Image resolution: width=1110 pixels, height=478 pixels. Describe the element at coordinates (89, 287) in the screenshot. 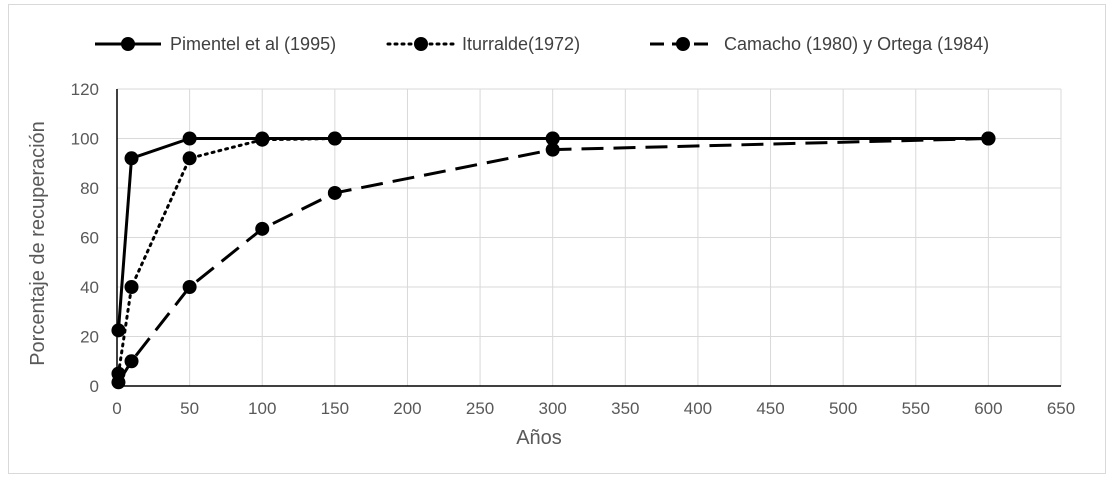

I see `y-tick-label: 40` at that location.